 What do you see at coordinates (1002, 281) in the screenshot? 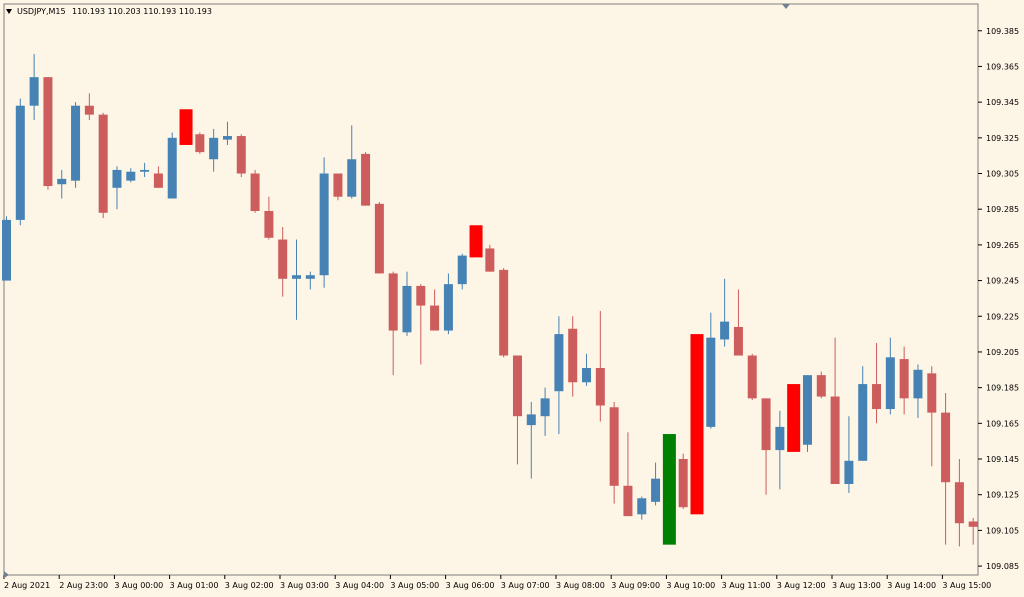
I see `y-tick-label: 109.245` at bounding box center [1002, 281].